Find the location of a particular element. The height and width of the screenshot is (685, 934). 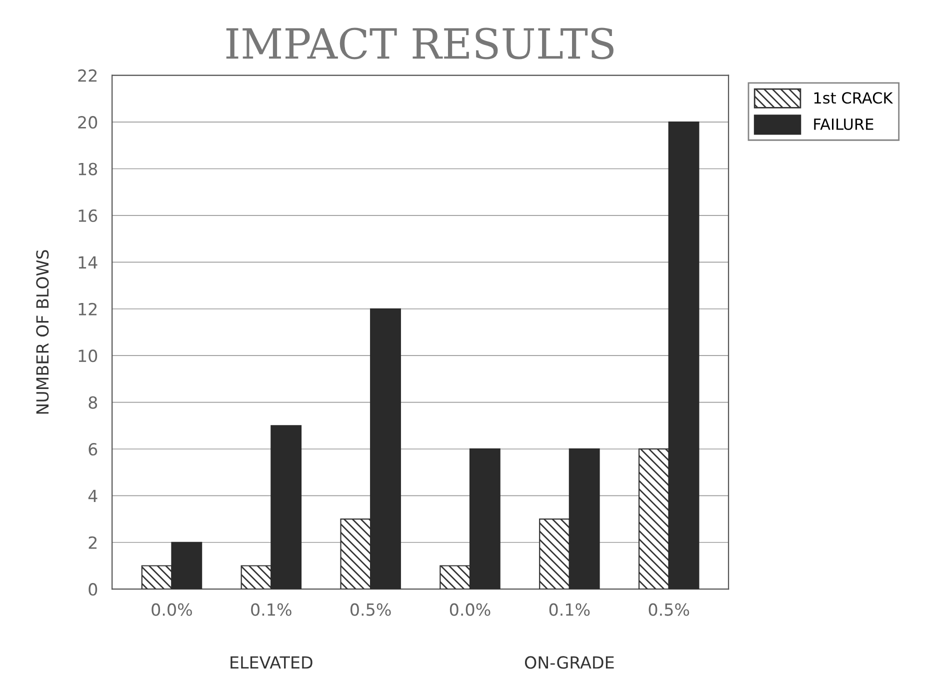

legend-label: FAILURE is located at coordinates (844, 124).